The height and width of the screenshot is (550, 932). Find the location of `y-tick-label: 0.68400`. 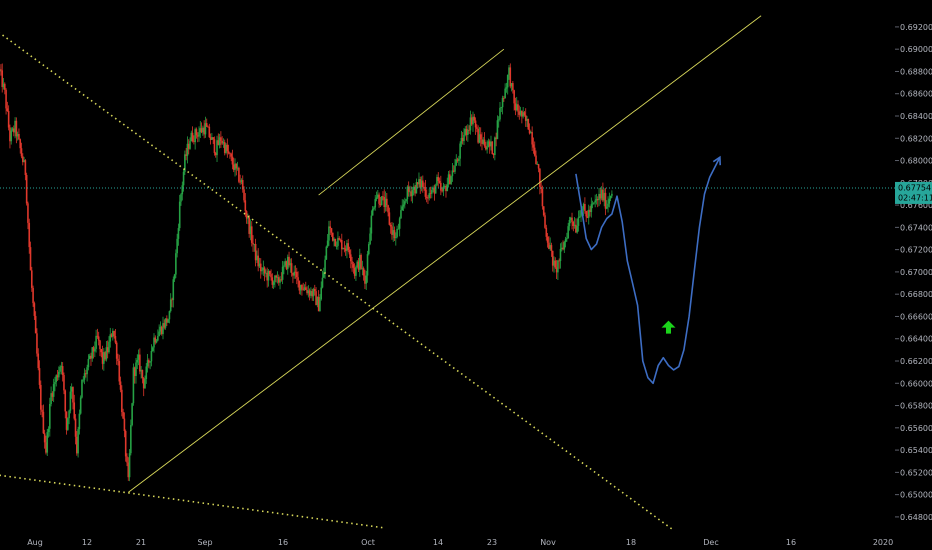

y-tick-label: 0.68400 is located at coordinates (916, 116).